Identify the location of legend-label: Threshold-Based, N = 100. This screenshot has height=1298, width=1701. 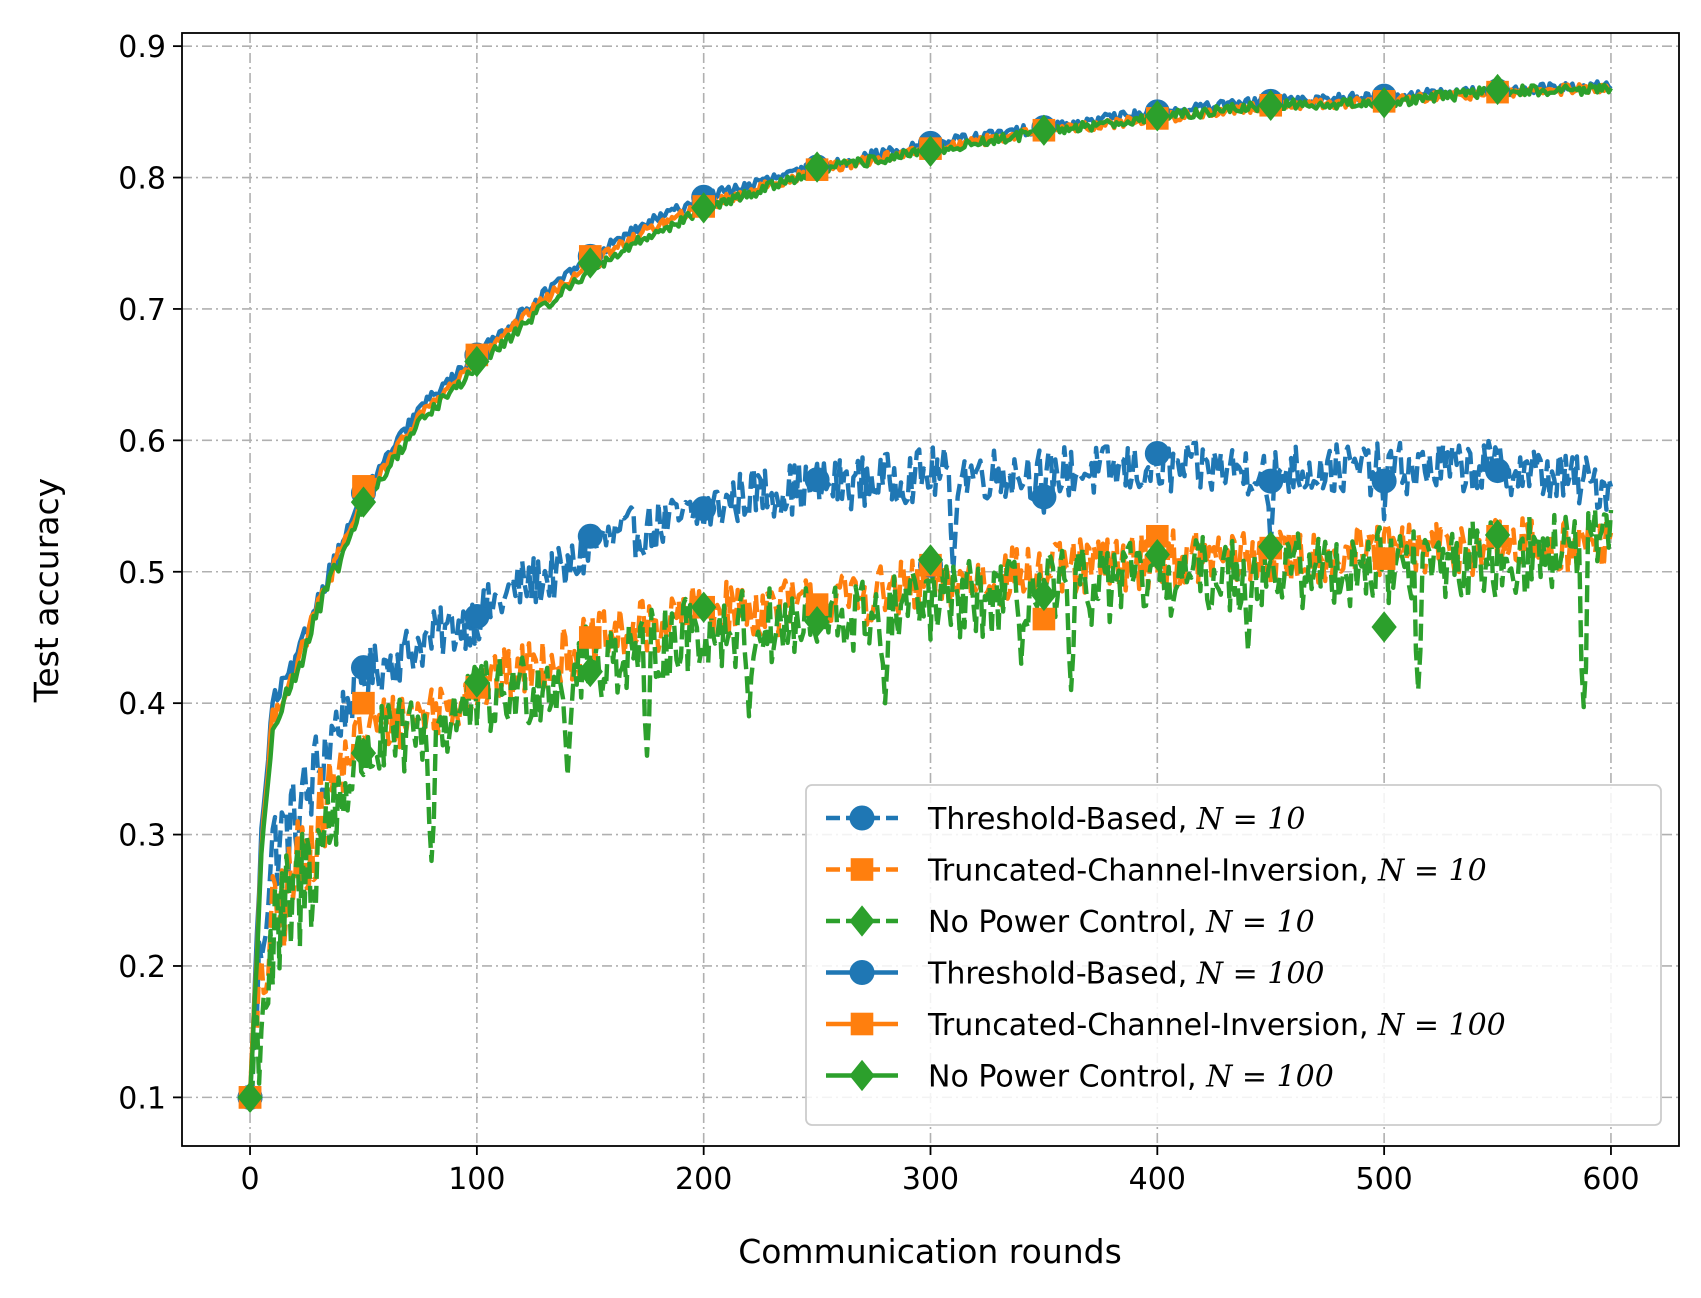
(1126, 974).